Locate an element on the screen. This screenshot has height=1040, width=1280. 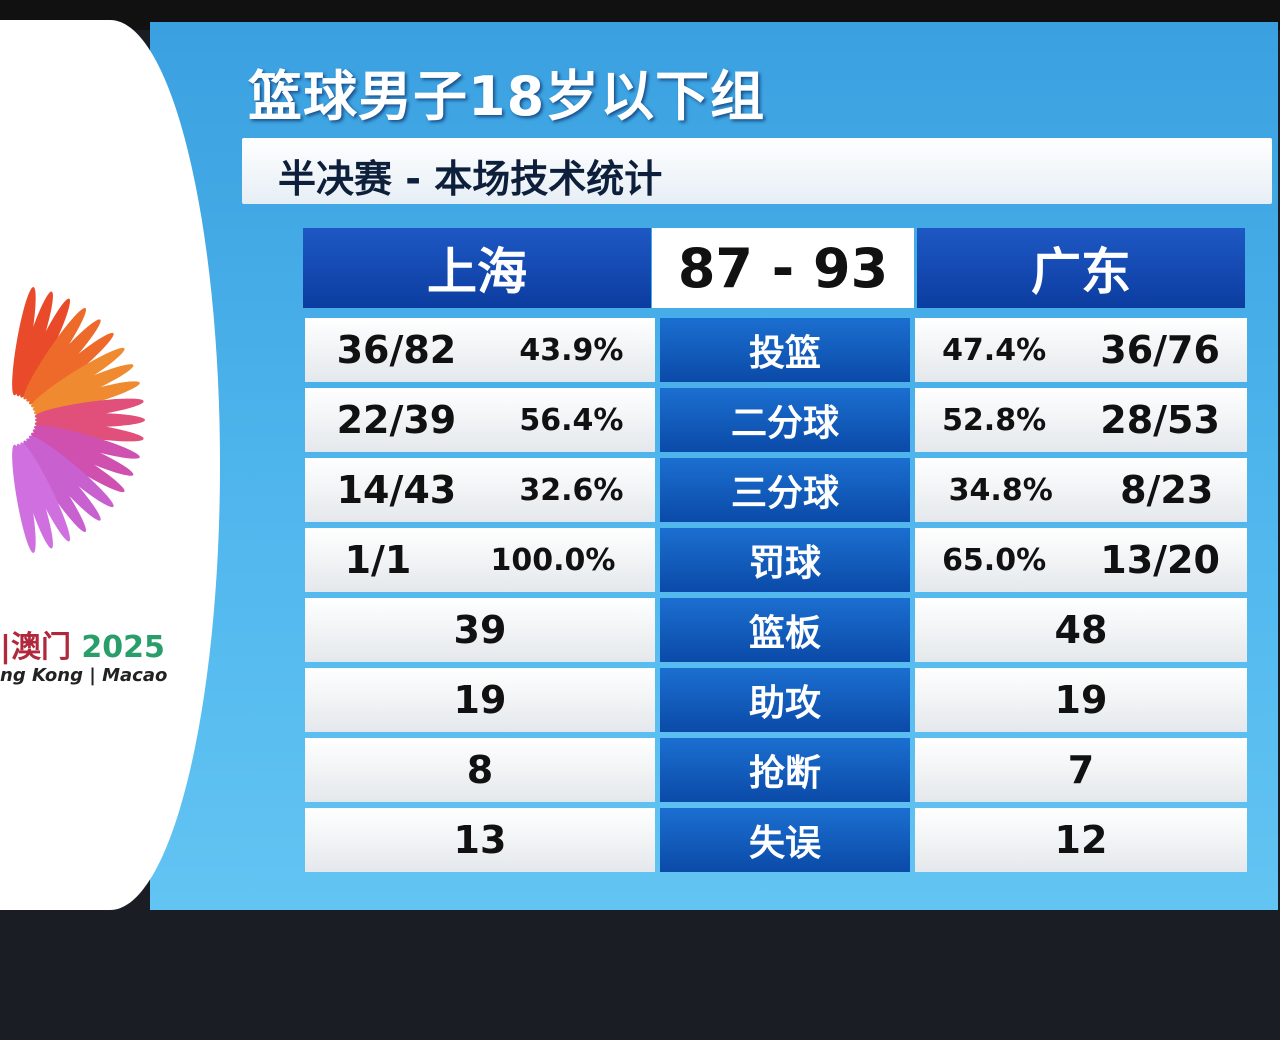
home-stat: 19 is located at coordinates (480, 700).